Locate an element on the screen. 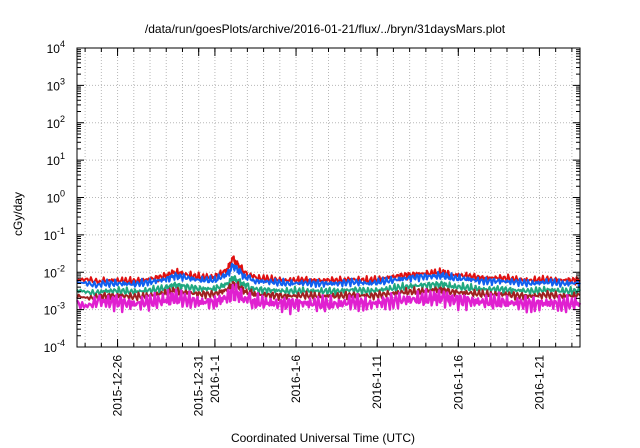 This screenshot has height=448, width=640. x-tick-label: 2016-1-21 is located at coordinates (539, 382).